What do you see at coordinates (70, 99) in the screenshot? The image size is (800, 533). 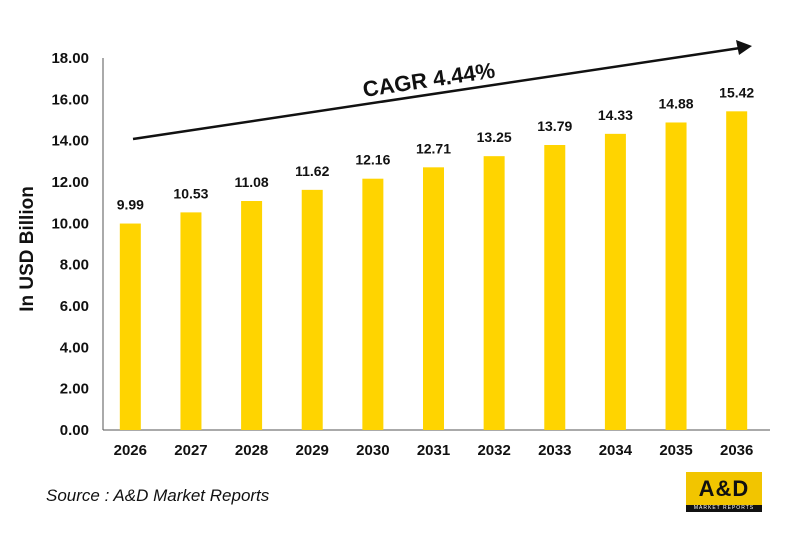 I see `y-tick-label: 16.00` at bounding box center [70, 99].